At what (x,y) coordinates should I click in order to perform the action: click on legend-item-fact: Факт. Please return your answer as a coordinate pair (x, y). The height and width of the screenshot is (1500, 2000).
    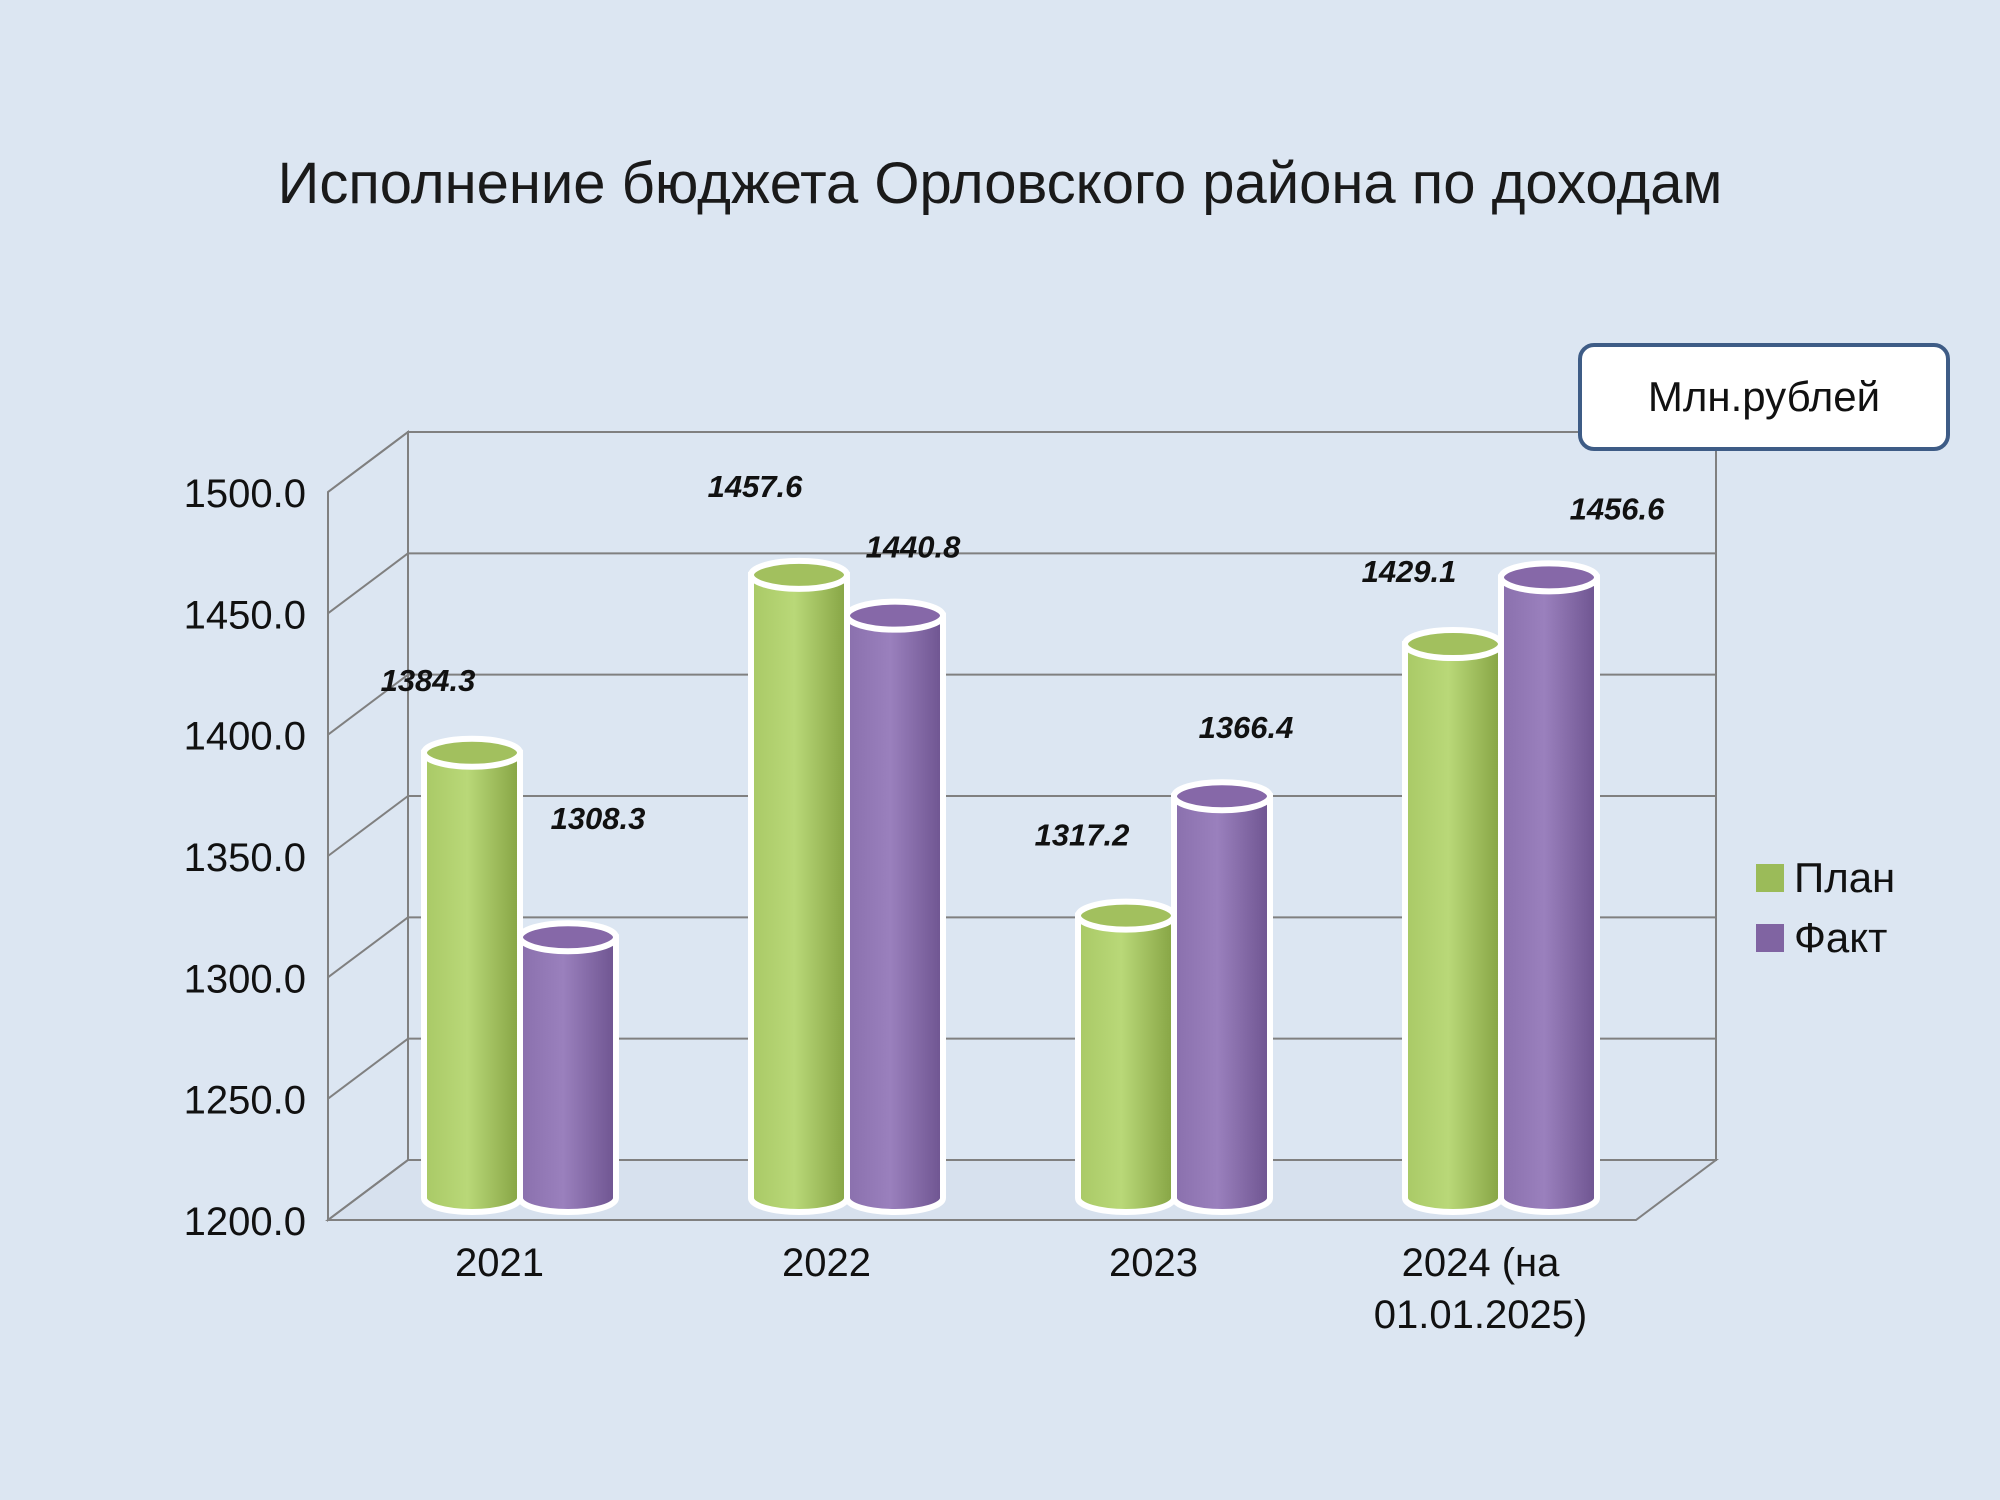
    Looking at the image, I should click on (1825, 938).